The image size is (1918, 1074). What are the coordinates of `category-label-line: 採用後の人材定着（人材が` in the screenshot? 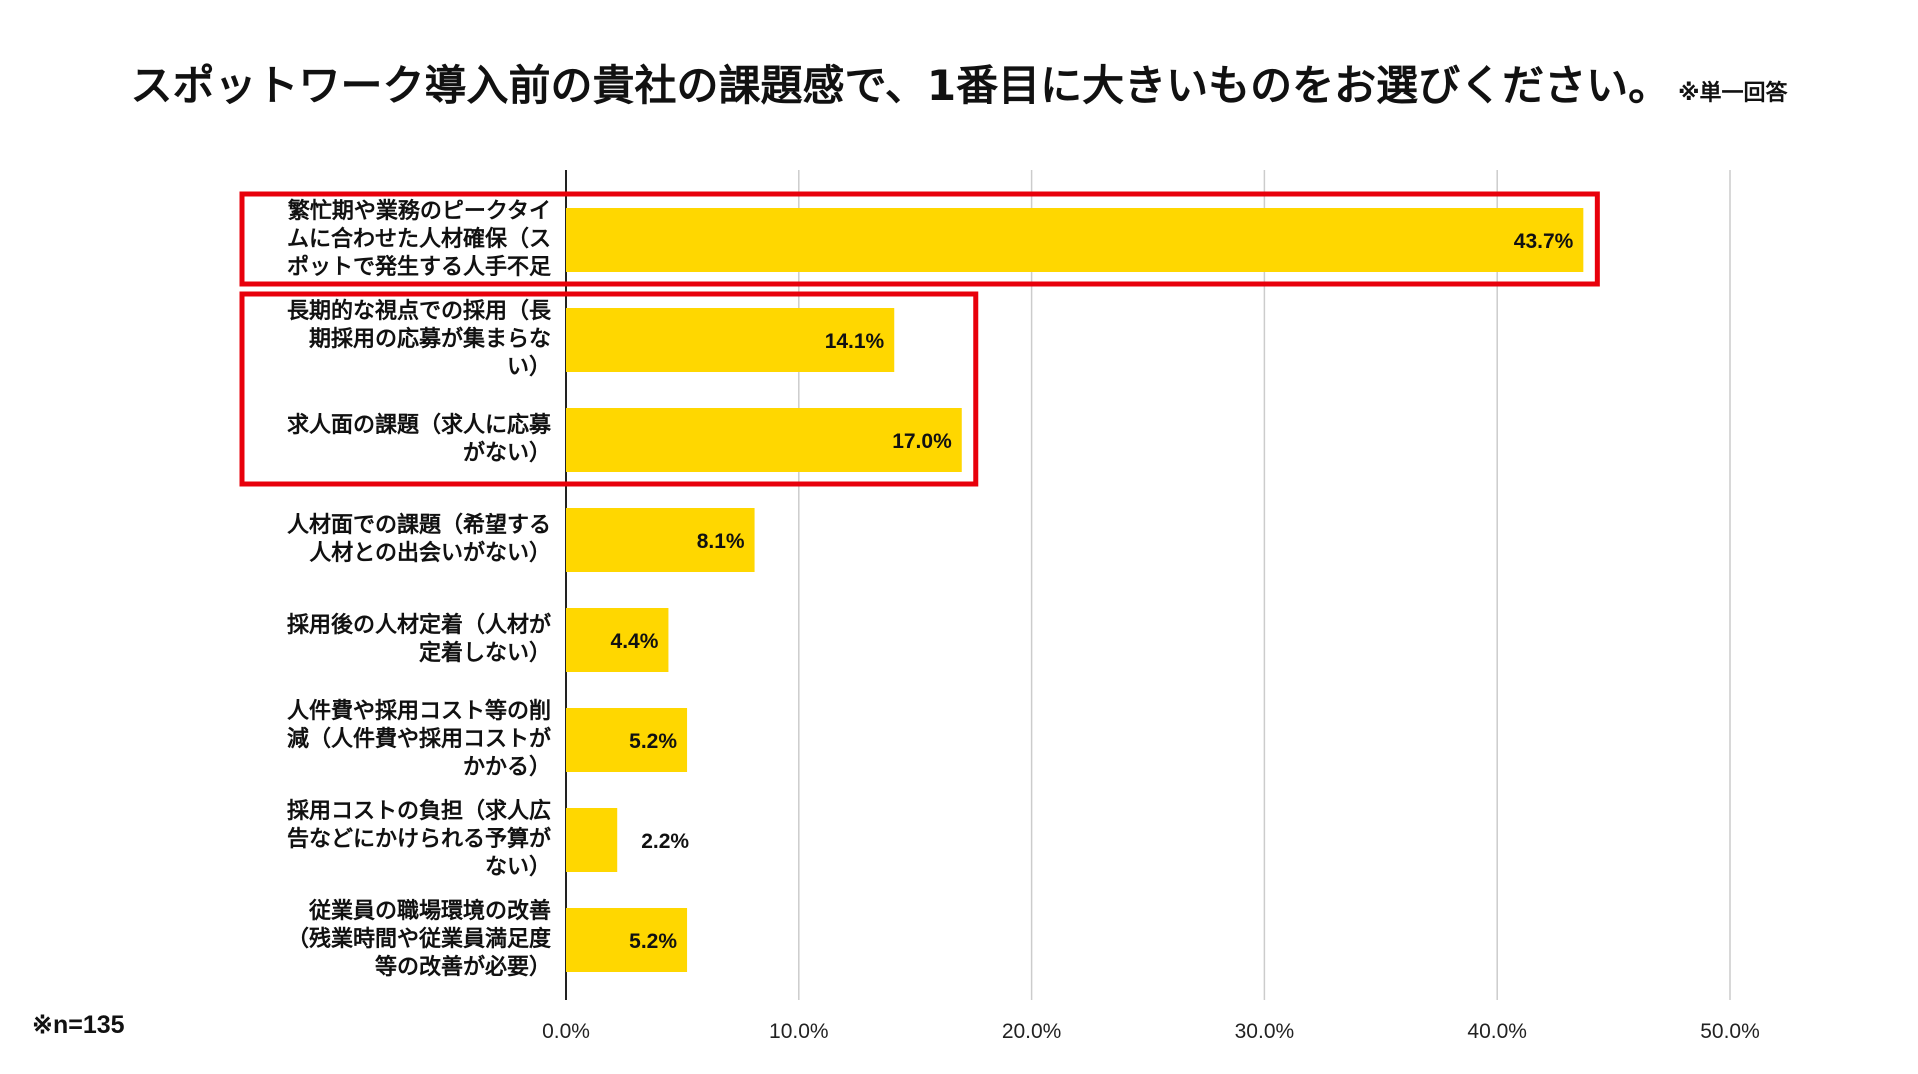 It's located at (418, 625).